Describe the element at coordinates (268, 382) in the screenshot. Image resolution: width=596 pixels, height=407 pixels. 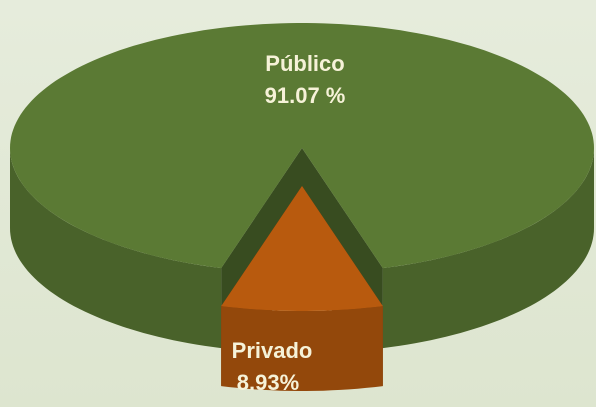
I see `value-label: 8.93%` at that location.